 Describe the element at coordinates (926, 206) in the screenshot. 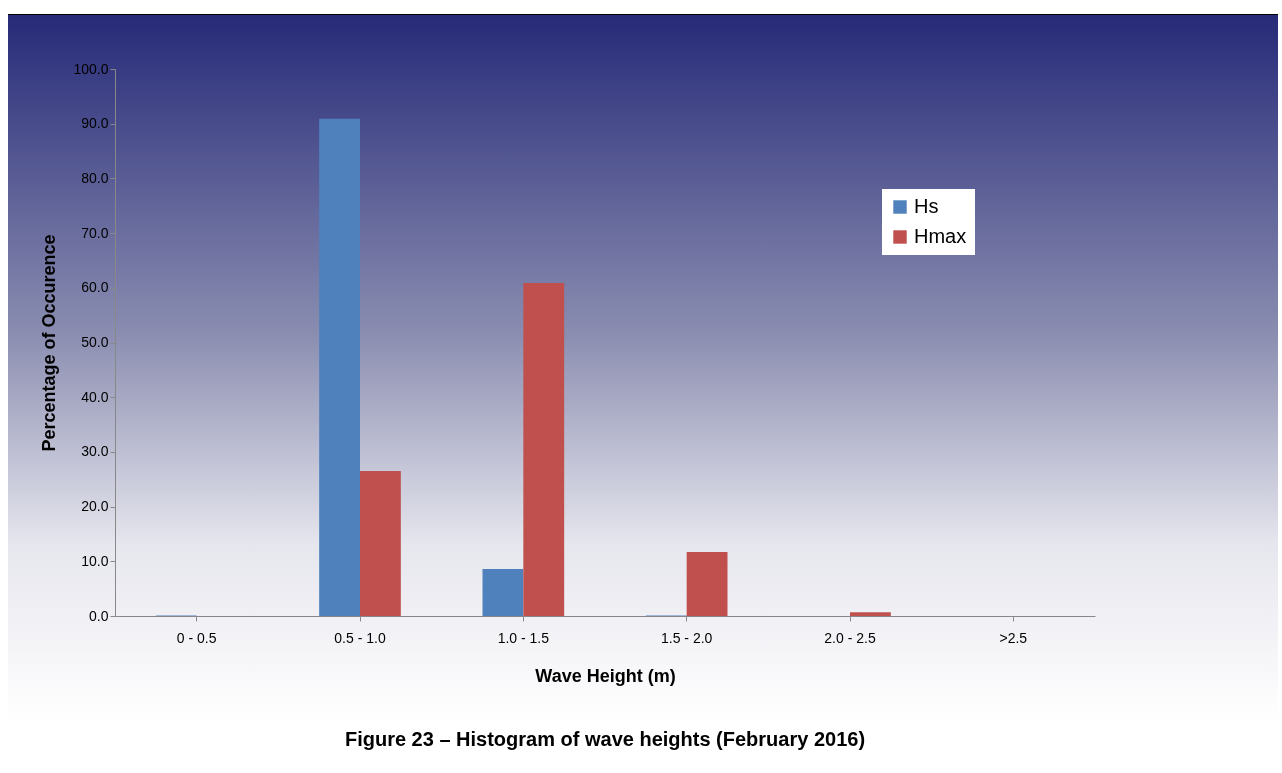

I see `legend-label: Hs` at that location.